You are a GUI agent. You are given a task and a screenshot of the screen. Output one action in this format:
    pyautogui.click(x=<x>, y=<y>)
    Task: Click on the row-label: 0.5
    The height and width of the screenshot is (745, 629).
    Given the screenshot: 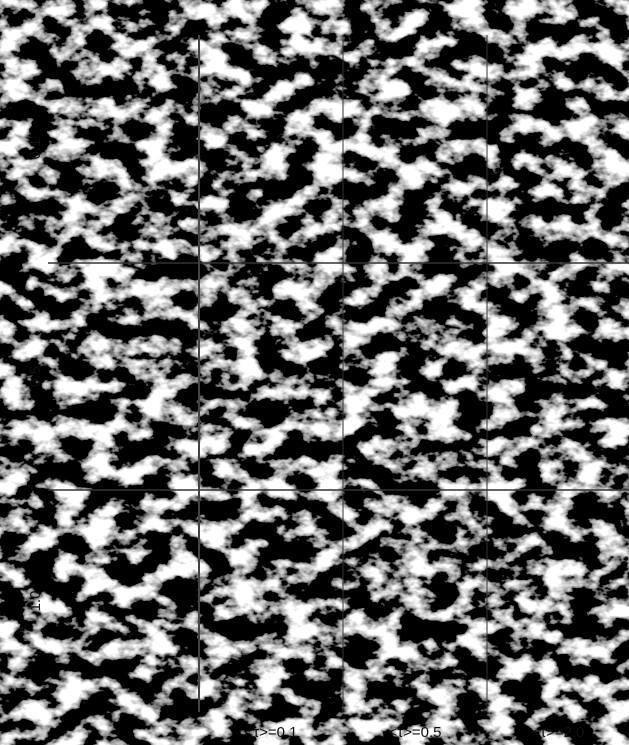 What is the action you would take?
    pyautogui.click(x=35, y=376)
    